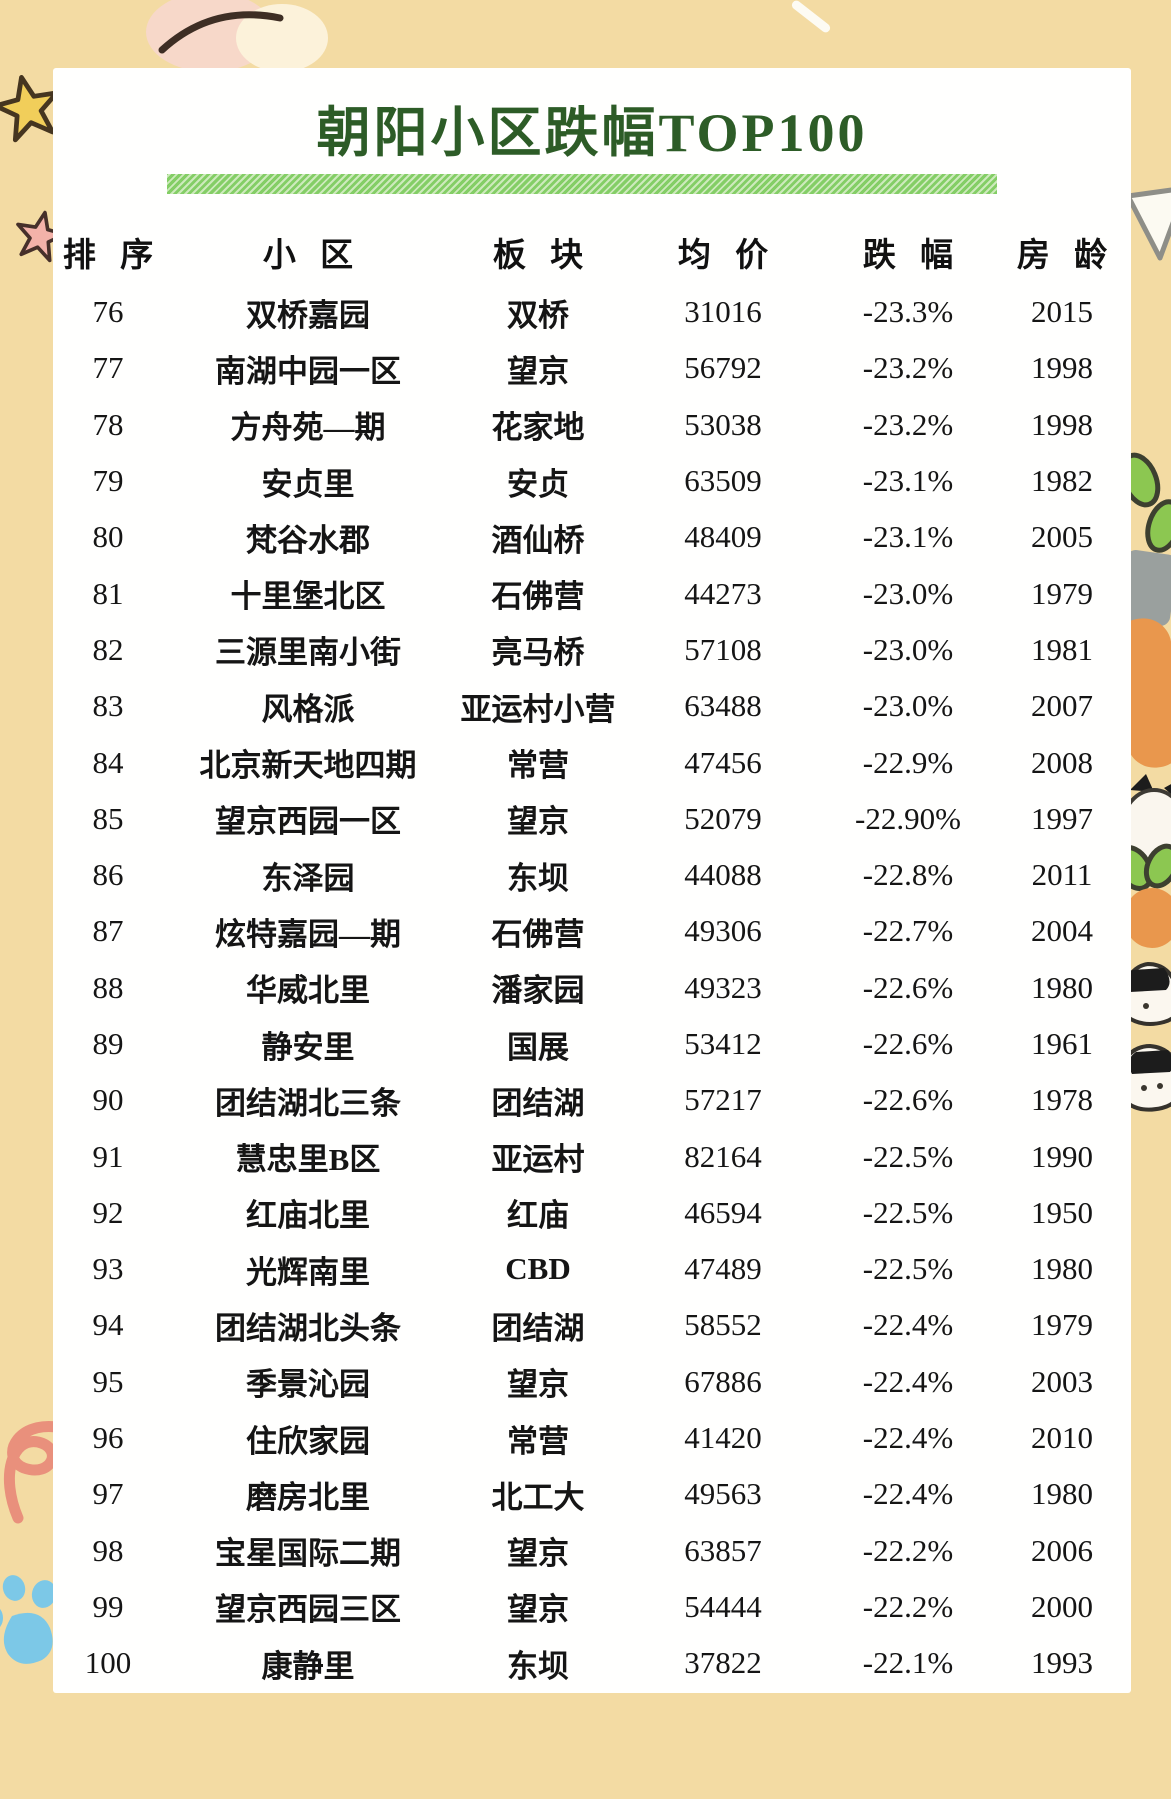 This screenshot has width=1171, height=1799. Describe the element at coordinates (108, 1494) in the screenshot. I see `rank-cell: 97` at that location.